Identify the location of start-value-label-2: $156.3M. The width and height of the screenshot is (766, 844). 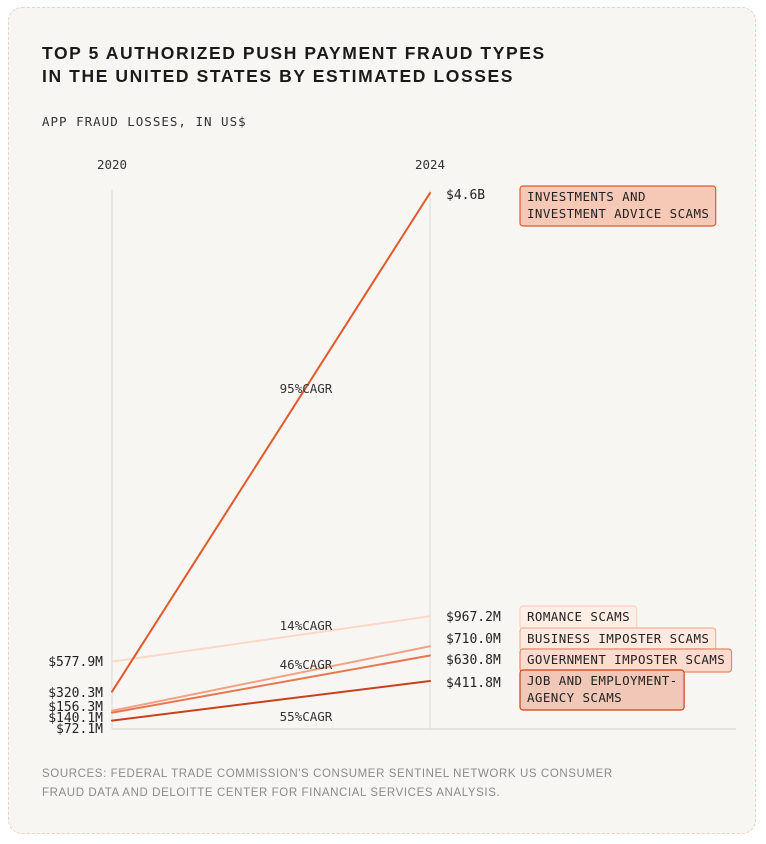
(75, 707).